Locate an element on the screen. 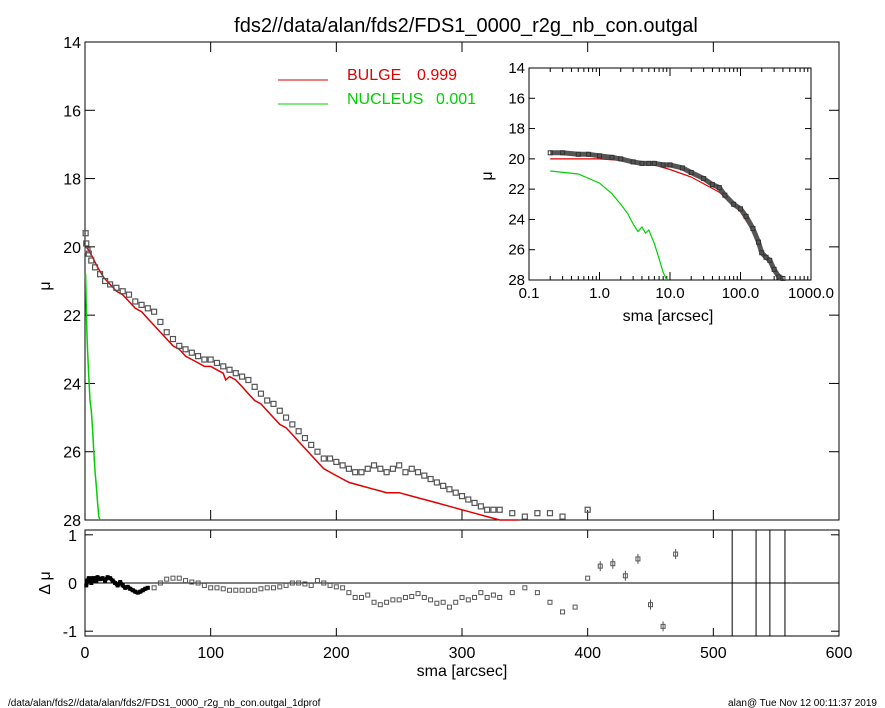  main-y-tick-label: 20 is located at coordinates (72, 248).